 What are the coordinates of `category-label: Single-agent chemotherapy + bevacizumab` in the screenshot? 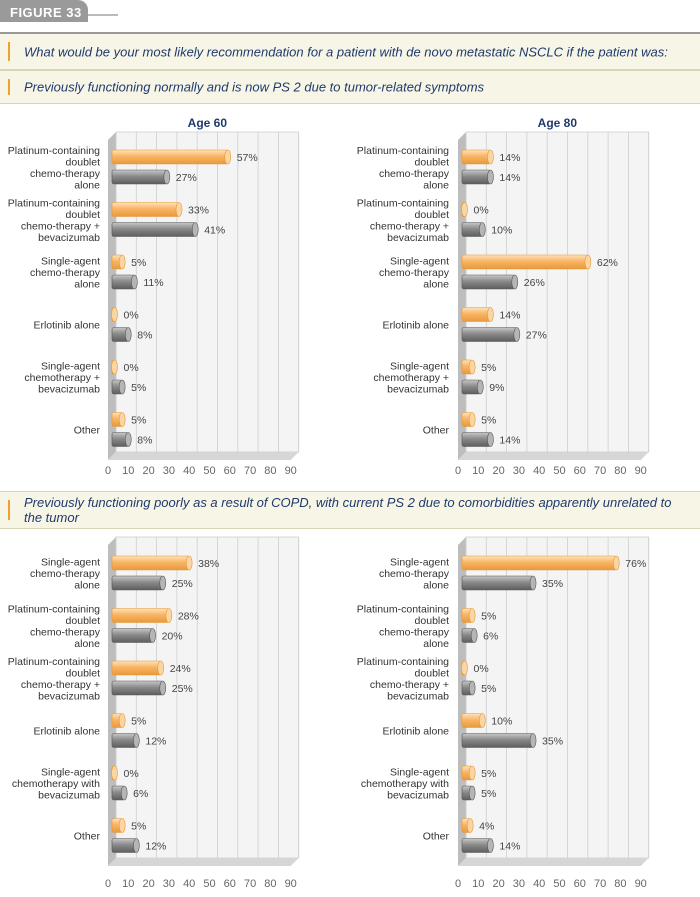 It's located at (62, 378).